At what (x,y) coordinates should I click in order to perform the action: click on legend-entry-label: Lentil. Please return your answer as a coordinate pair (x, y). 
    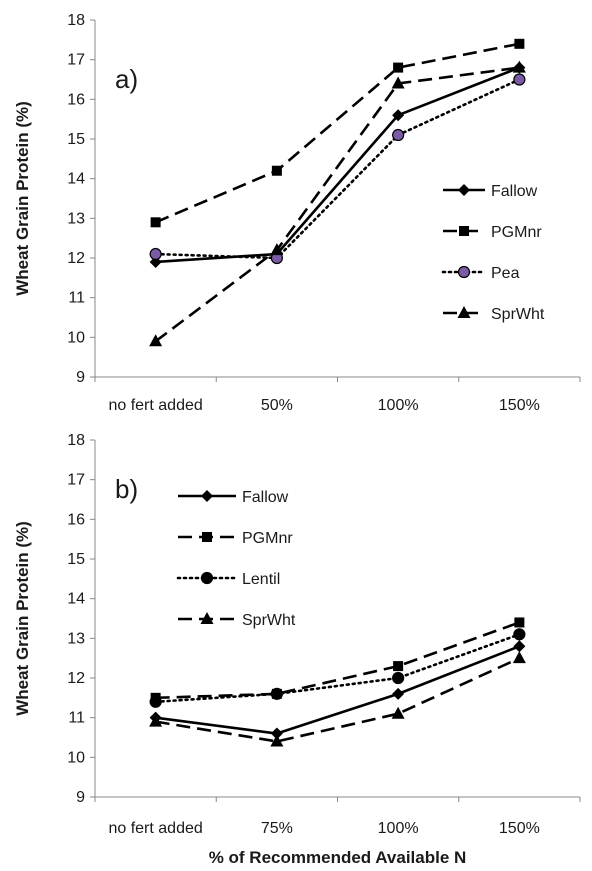
    Looking at the image, I should click on (261, 579).